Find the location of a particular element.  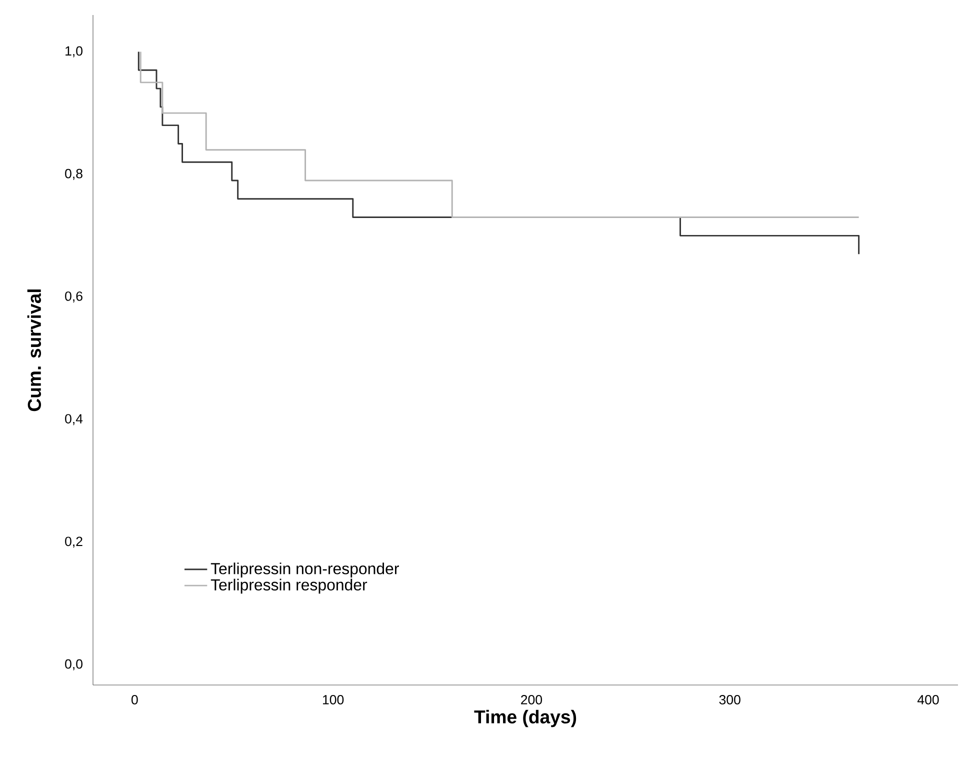

x-tick-label: 200 is located at coordinates (531, 699).